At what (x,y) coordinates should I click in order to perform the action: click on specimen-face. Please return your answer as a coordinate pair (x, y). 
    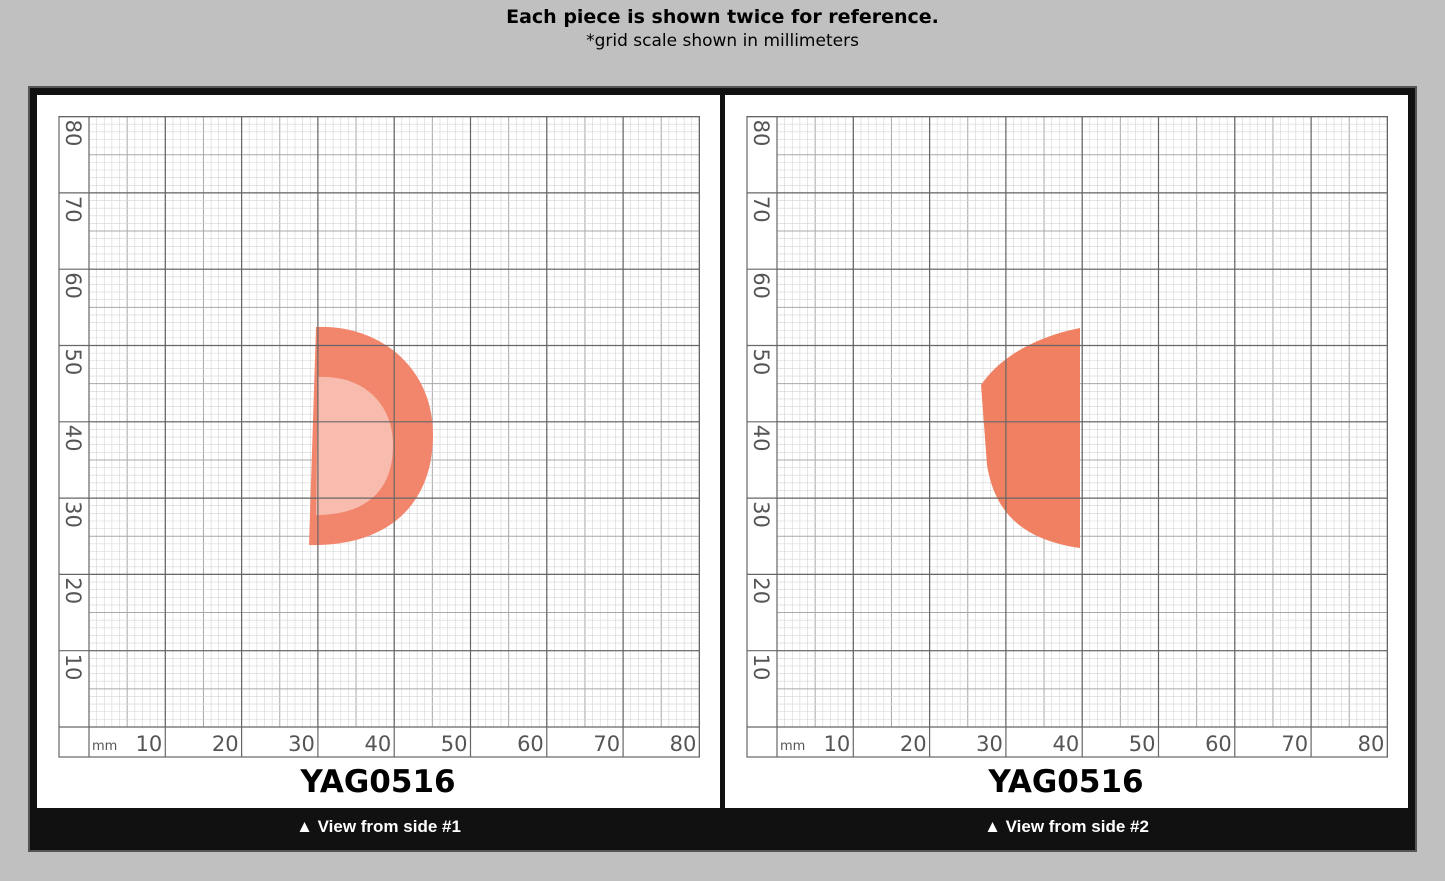
    Looking at the image, I should click on (354, 445).